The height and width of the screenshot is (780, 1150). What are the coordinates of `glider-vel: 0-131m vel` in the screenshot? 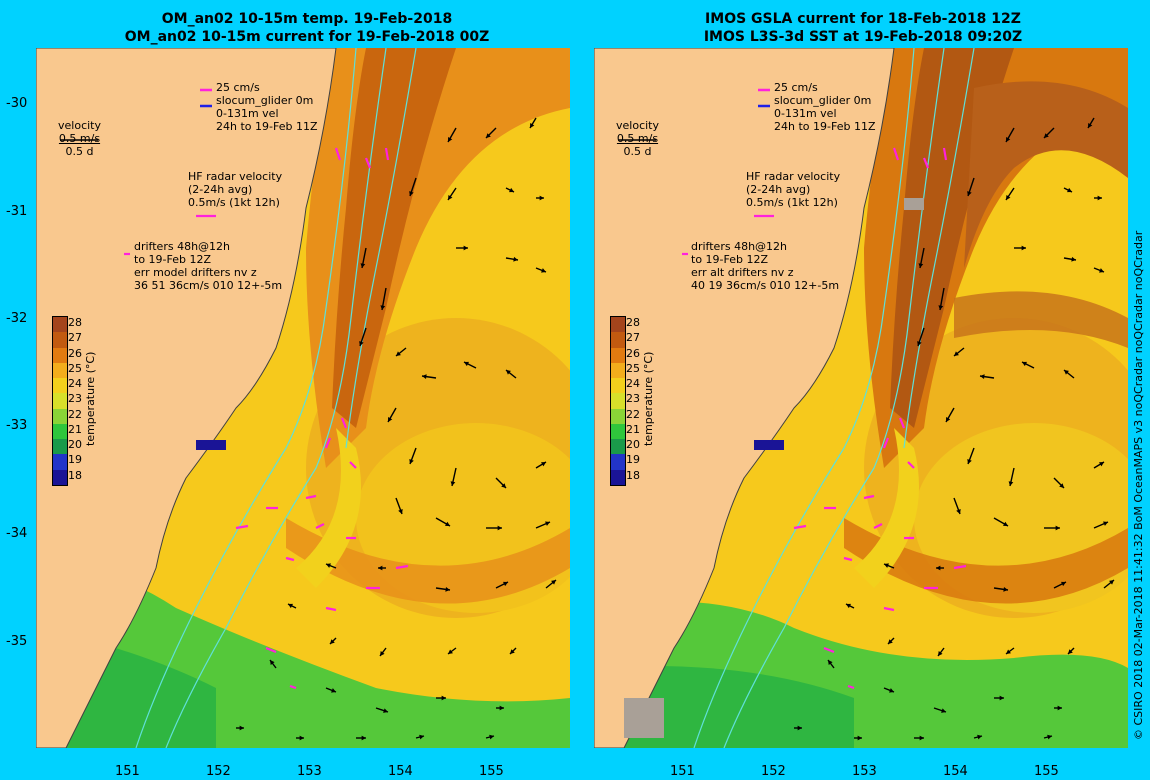 It's located at (805, 113).